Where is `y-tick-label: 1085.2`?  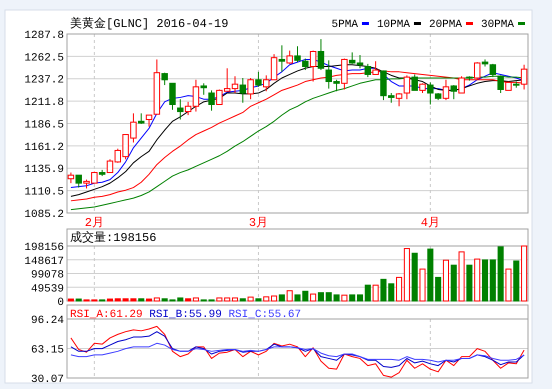 y-tick-label: 1085.2 is located at coordinates (44, 215).